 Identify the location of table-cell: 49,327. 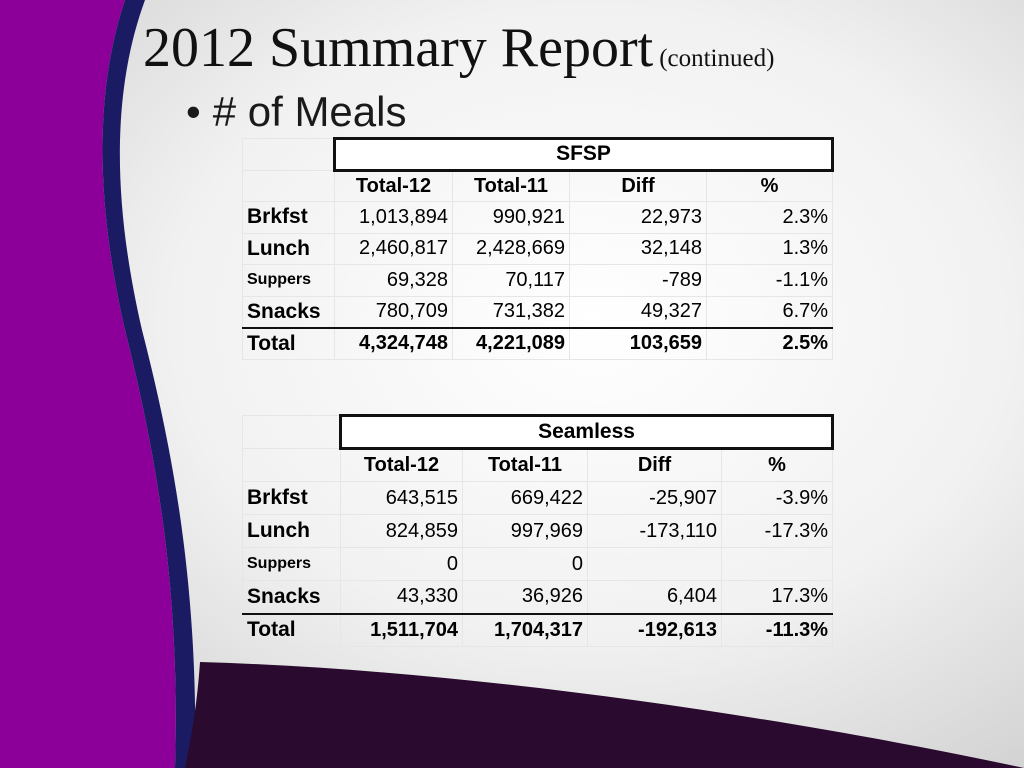
(638, 311).